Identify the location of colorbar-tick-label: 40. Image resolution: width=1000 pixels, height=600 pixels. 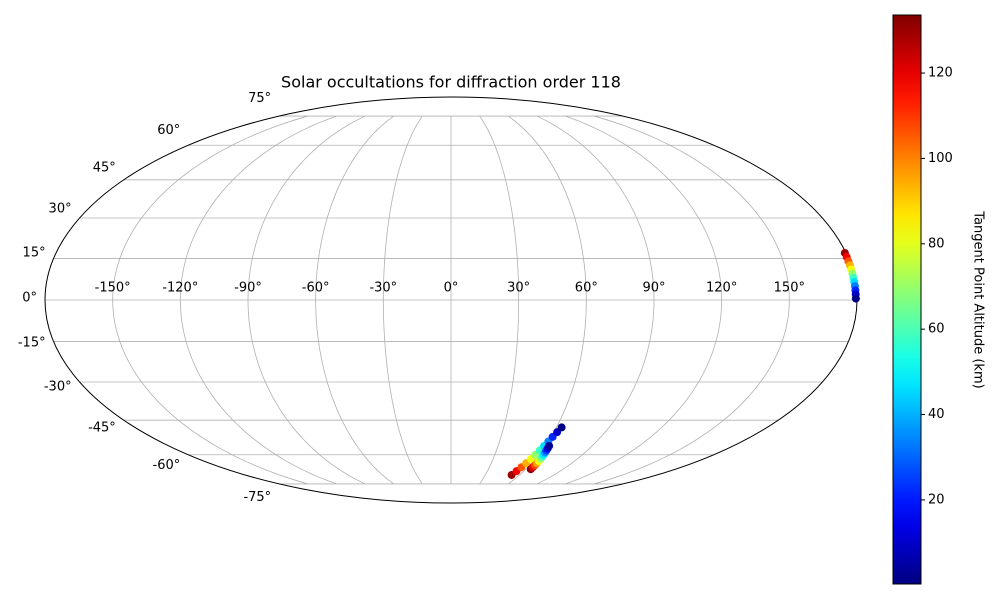
(936, 414).